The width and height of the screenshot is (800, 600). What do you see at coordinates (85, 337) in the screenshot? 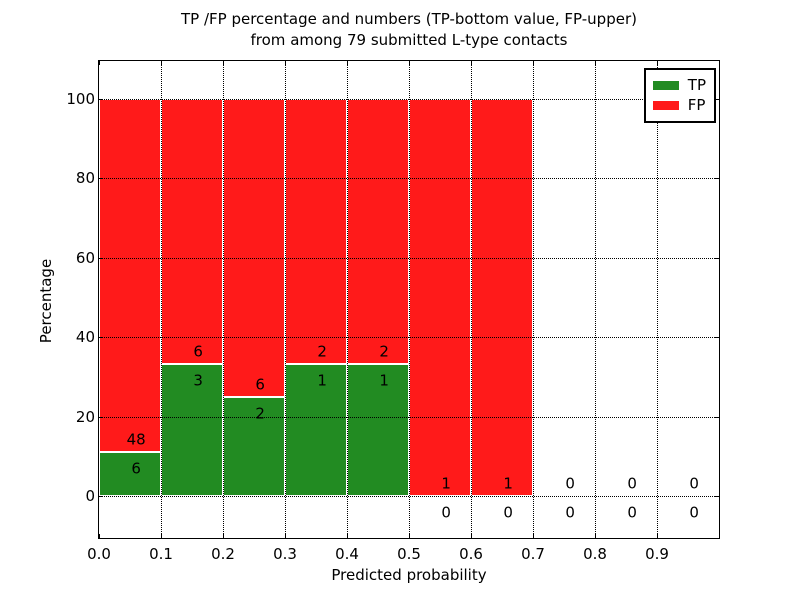
I see `y-tick-label: 40` at bounding box center [85, 337].